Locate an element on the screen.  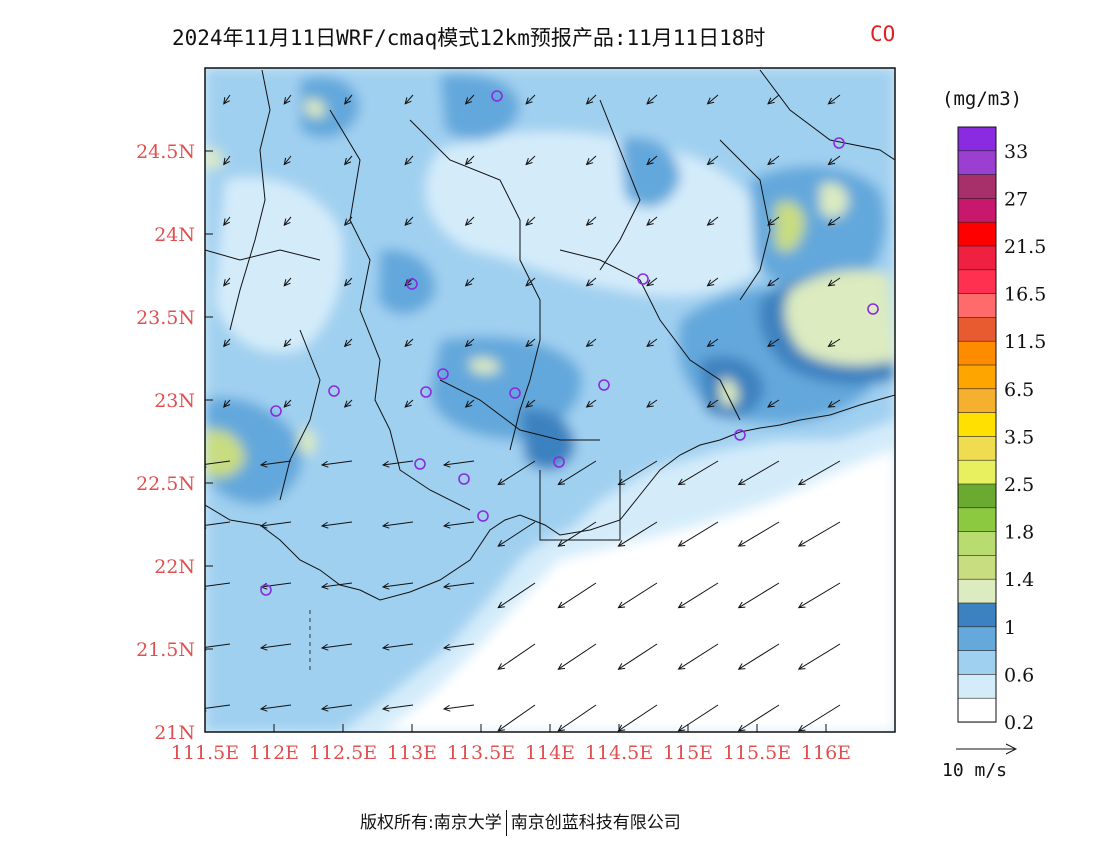
copyright: 版权所有:南京大学 南京创蓝科技有限公司 is located at coordinates (520, 822).